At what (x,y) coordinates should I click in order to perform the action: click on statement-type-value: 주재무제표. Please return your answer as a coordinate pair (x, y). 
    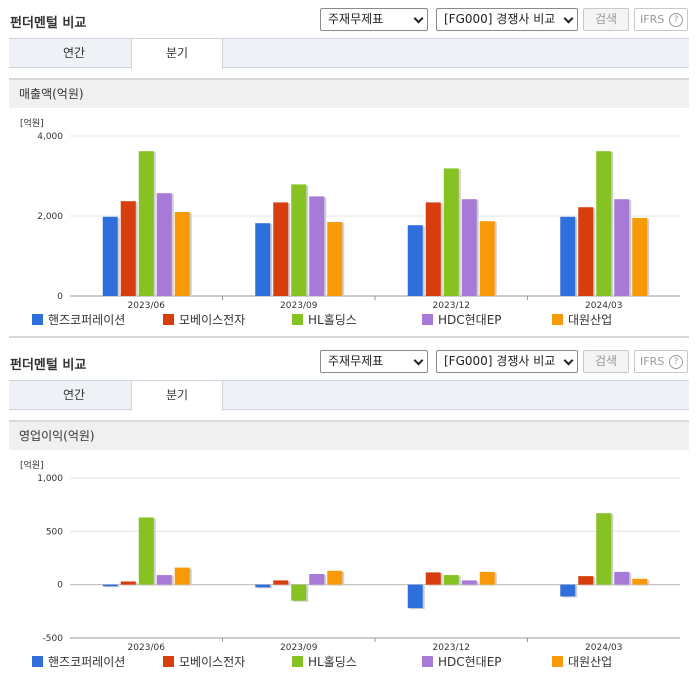
    Looking at the image, I should click on (356, 361).